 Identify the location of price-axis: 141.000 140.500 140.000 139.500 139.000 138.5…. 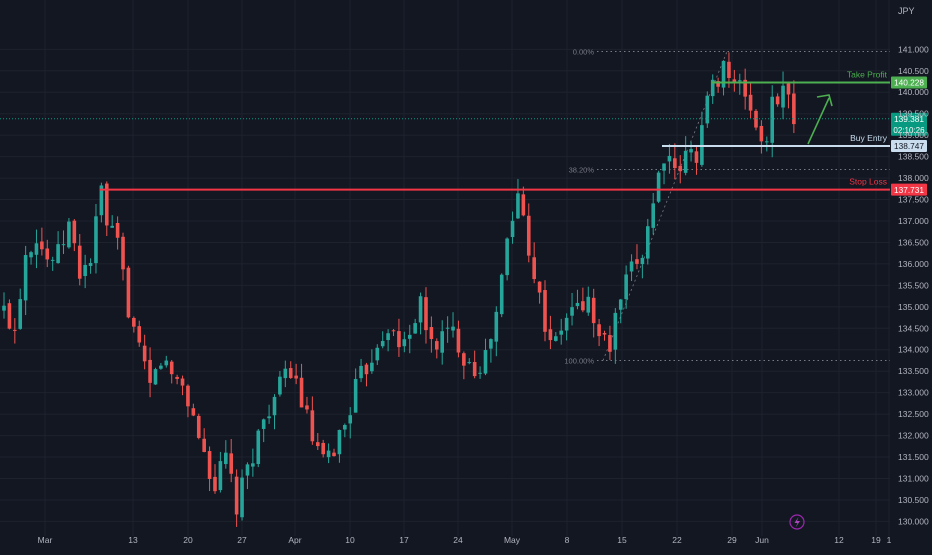
(913, 285).